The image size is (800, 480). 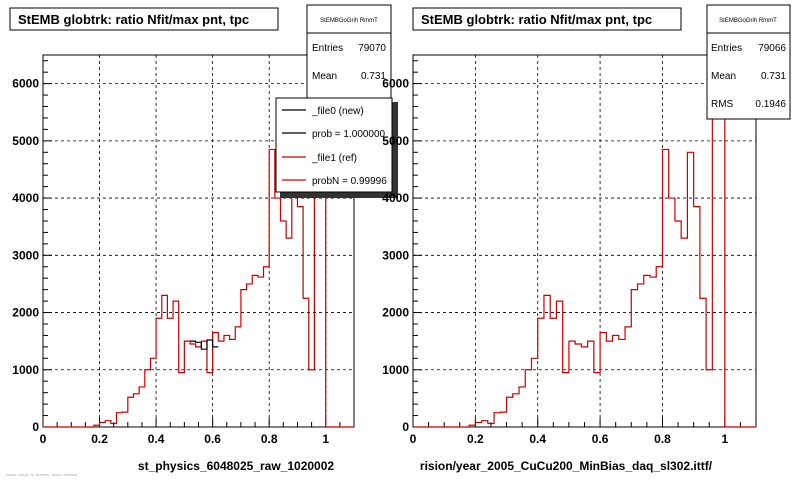 What do you see at coordinates (349, 21) in the screenshot?
I see `stats-header-left: StEMBGoGrih RmmT` at bounding box center [349, 21].